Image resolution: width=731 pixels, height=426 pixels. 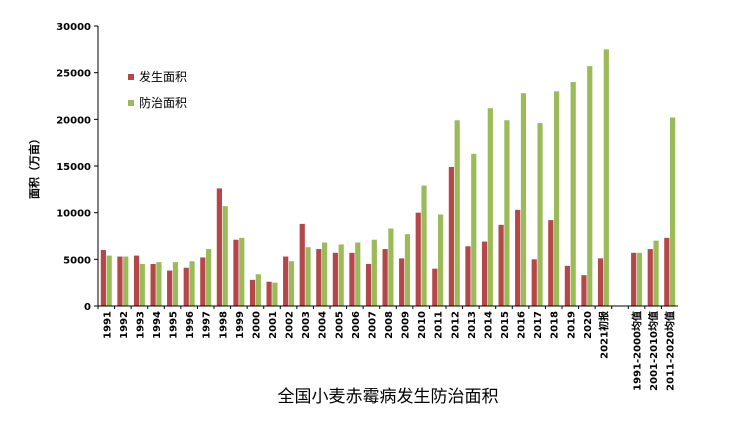 What do you see at coordinates (356, 325) in the screenshot?
I see `x-category-label: 2006` at bounding box center [356, 325].